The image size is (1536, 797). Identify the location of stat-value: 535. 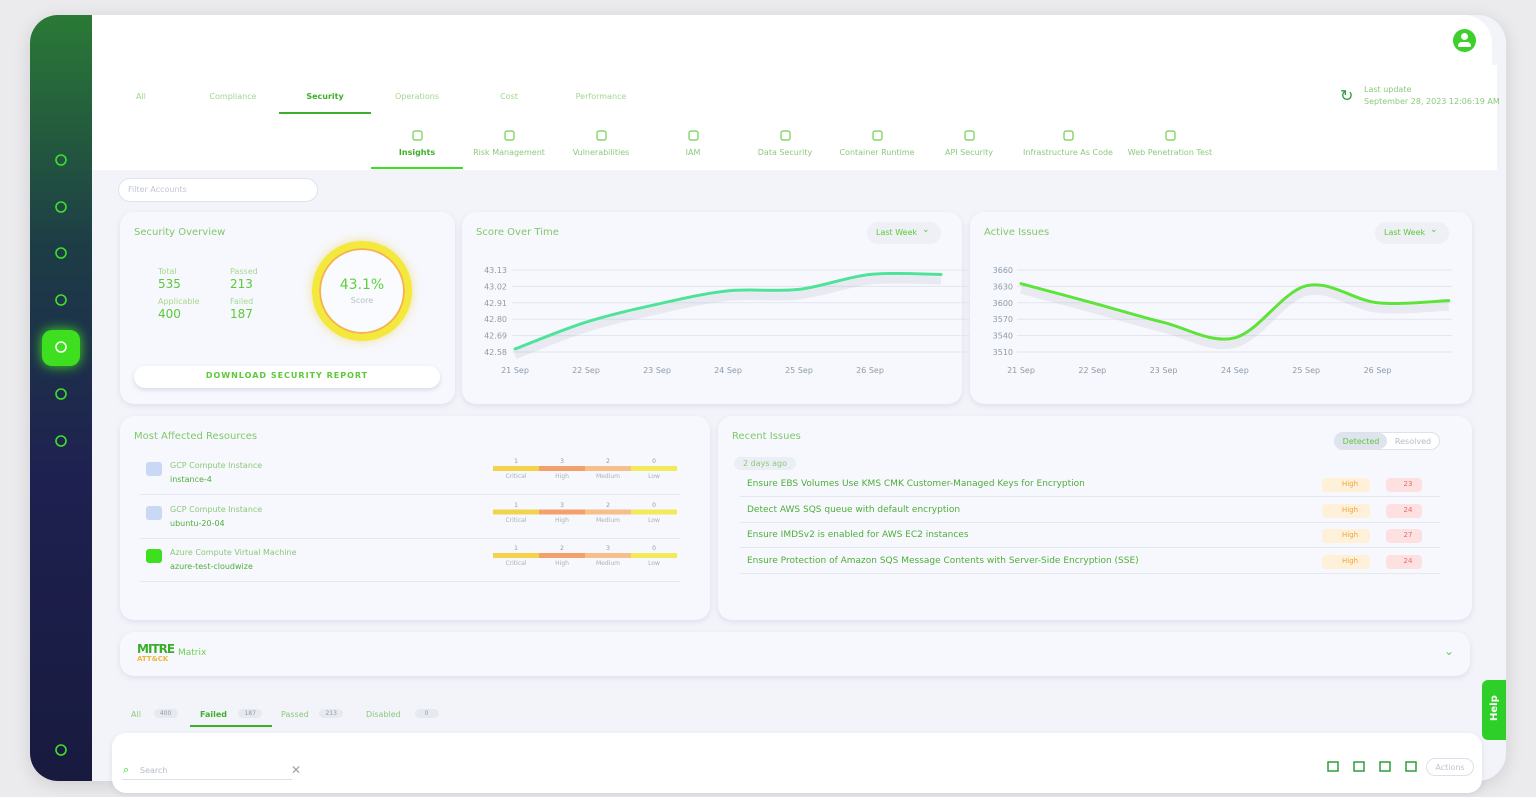
(169, 284).